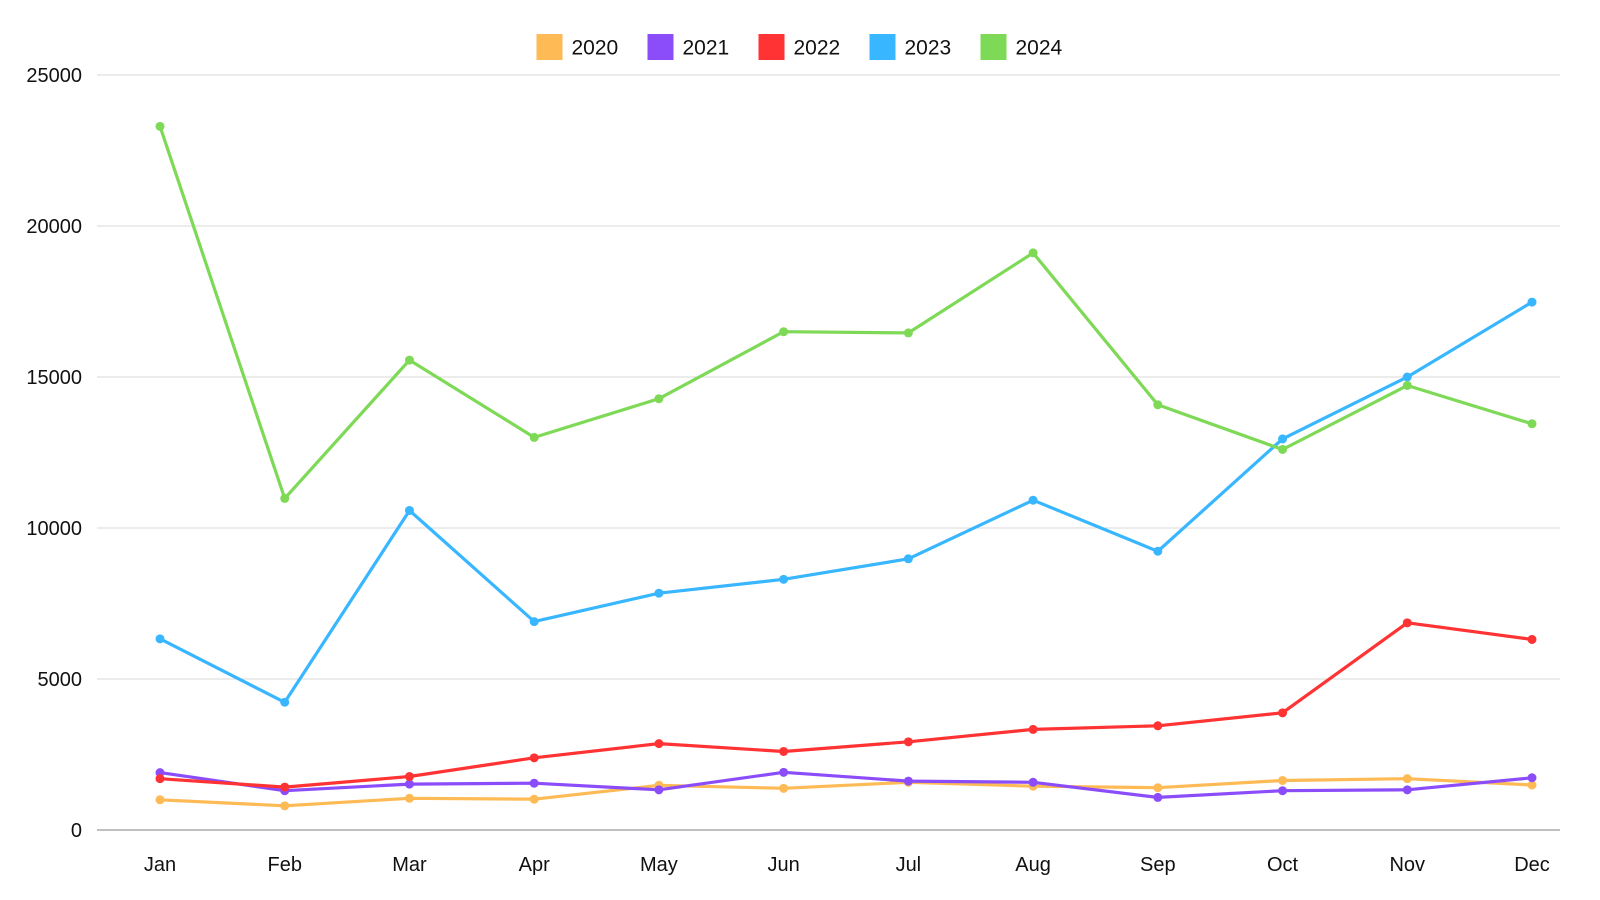  What do you see at coordinates (1283, 865) in the screenshot?
I see `x-tick-label: Oct` at bounding box center [1283, 865].